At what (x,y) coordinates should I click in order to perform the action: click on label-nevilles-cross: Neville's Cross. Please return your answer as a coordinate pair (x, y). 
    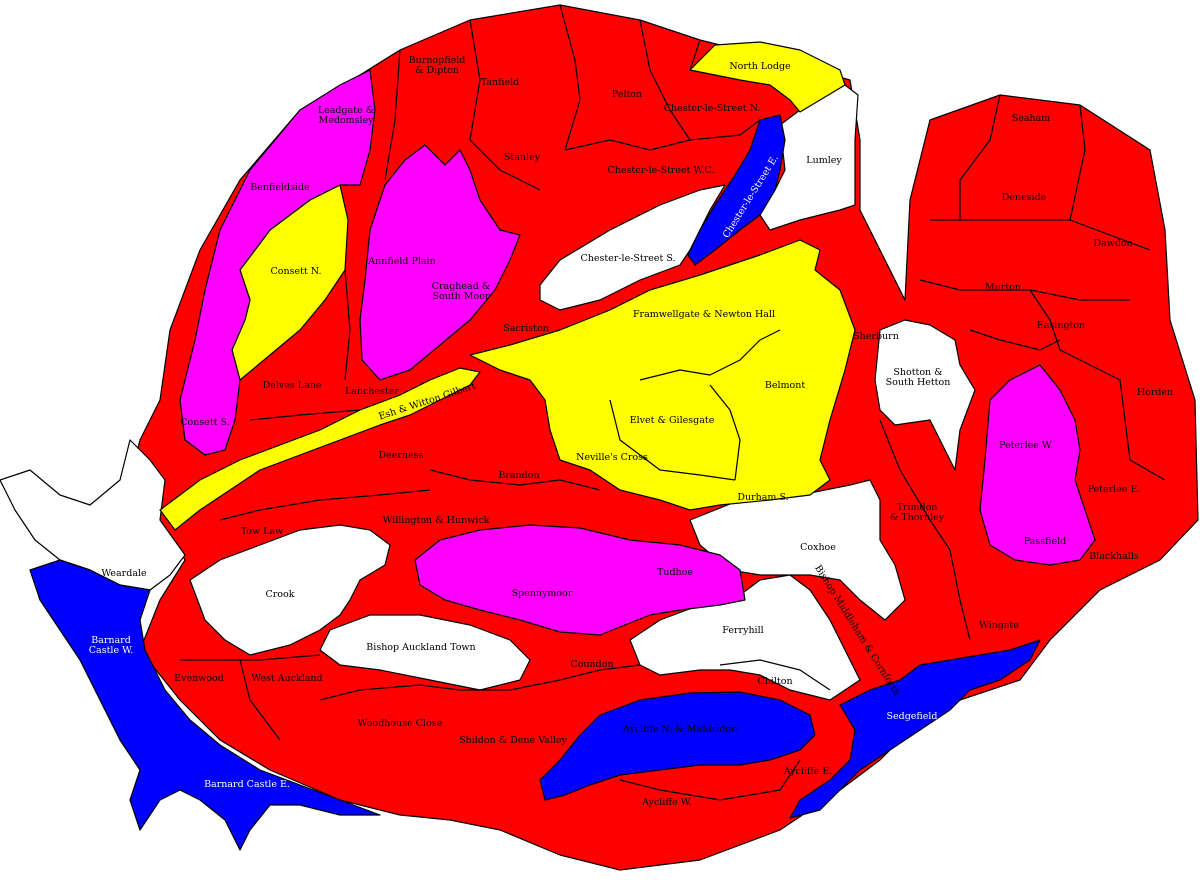
    Looking at the image, I should click on (612, 457).